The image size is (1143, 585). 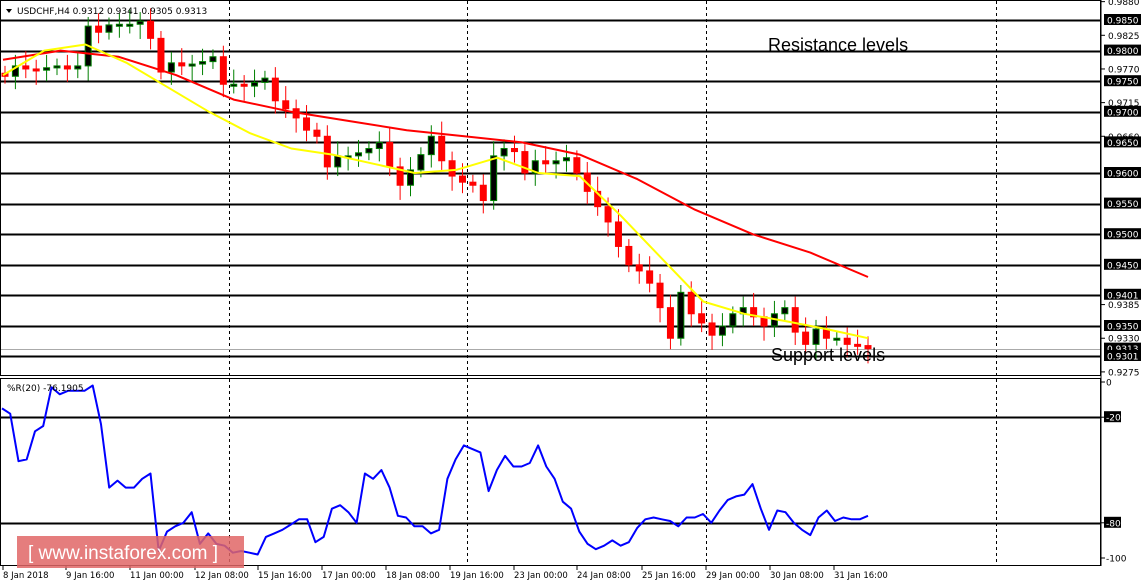 I want to click on time-tick-label: 8 Jan 2018, so click(x=26, y=576).